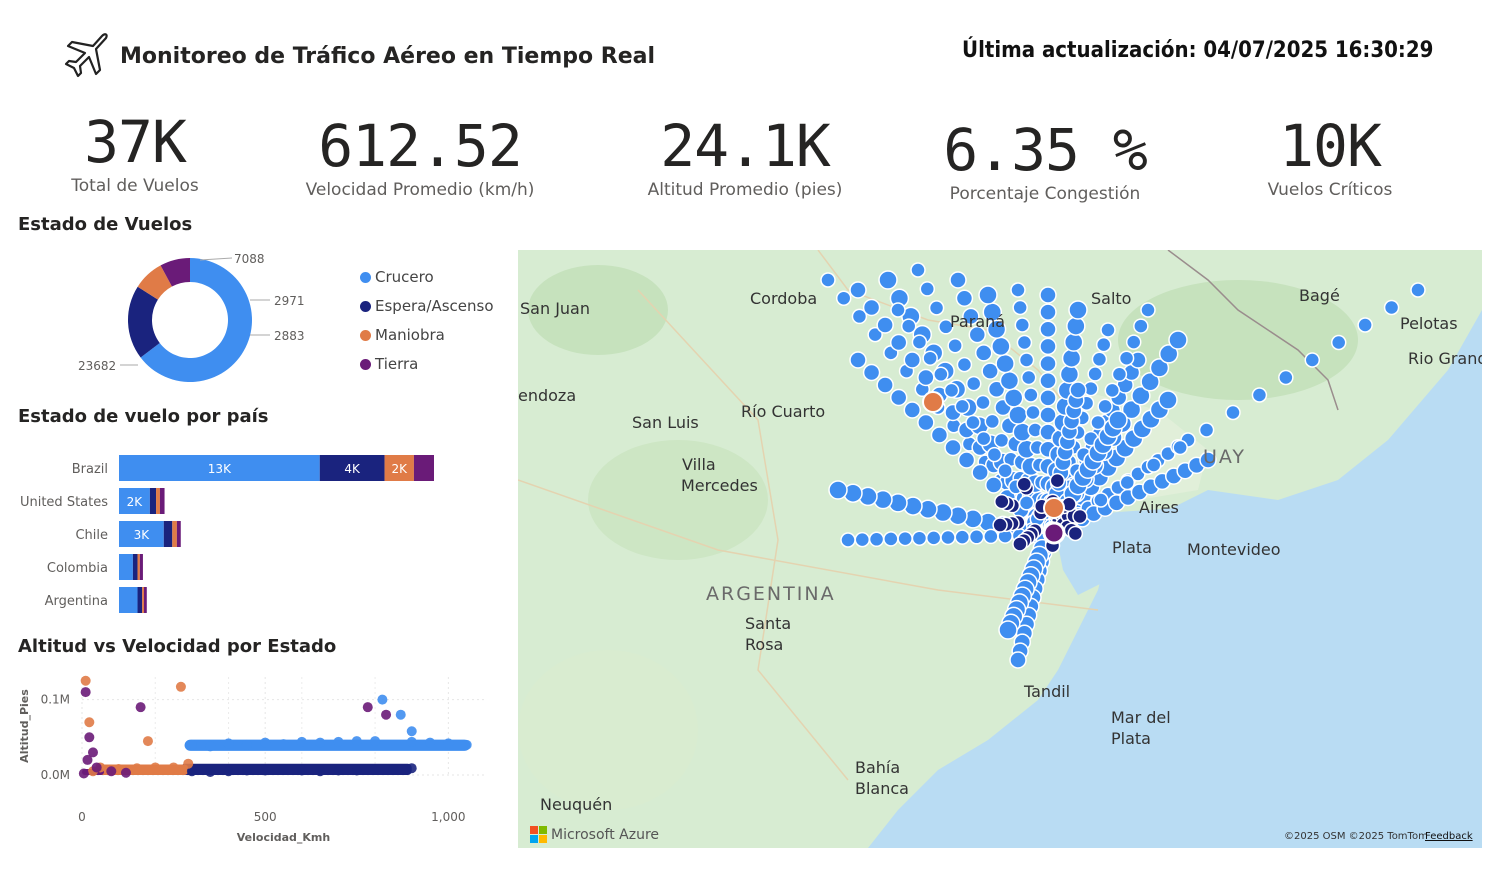  I want to click on legend-item: Maniobra, so click(427, 335).